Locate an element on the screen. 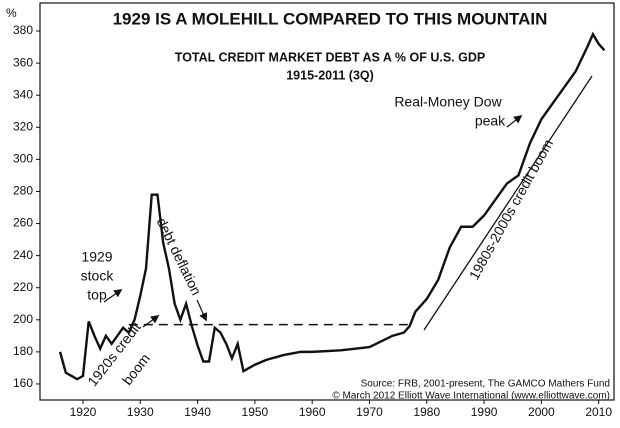 The image size is (620, 428). annotation: stock is located at coordinates (98, 276).